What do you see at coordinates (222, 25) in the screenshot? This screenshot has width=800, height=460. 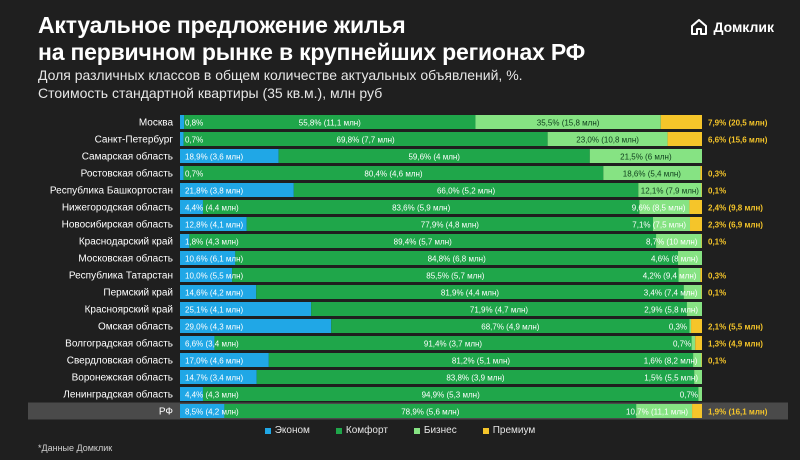 I see `title-line-1: Актуальное предложение жилья` at bounding box center [222, 25].